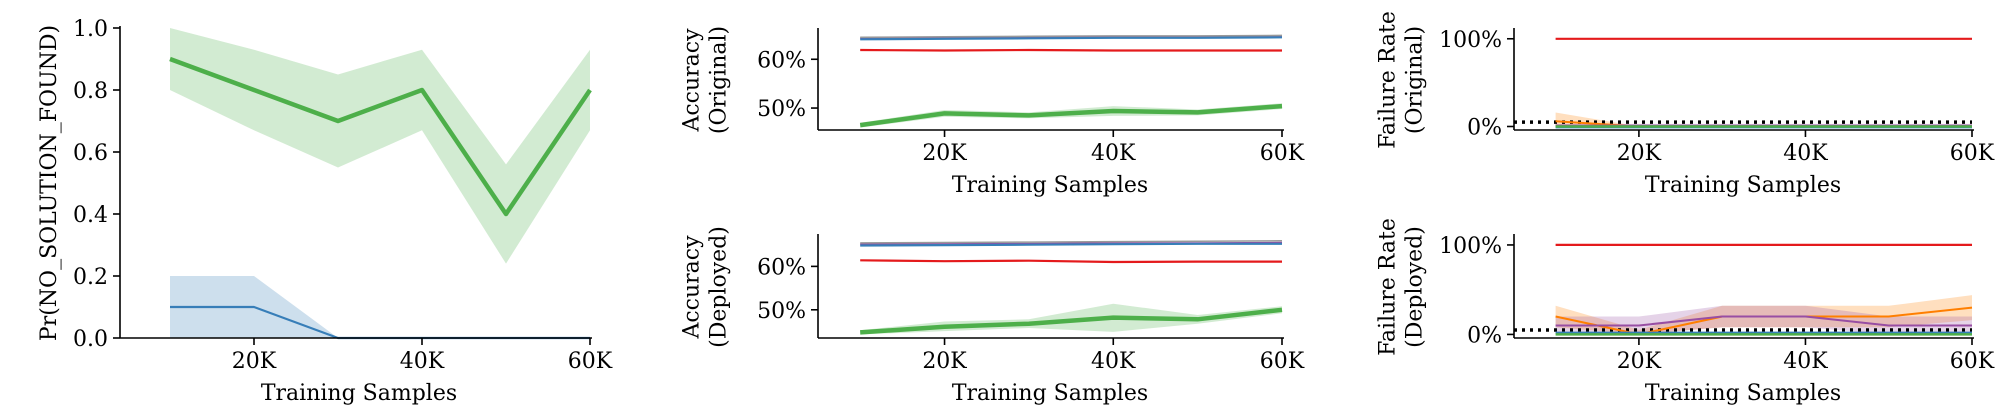 Image resolution: width=2000 pixels, height=420 pixels. I want to click on series-line-purple, so click(1763, 321).